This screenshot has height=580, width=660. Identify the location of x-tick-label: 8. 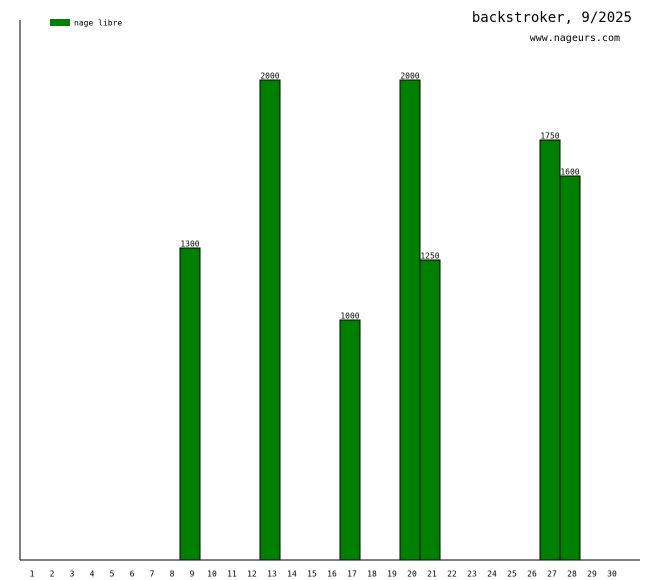
(172, 574).